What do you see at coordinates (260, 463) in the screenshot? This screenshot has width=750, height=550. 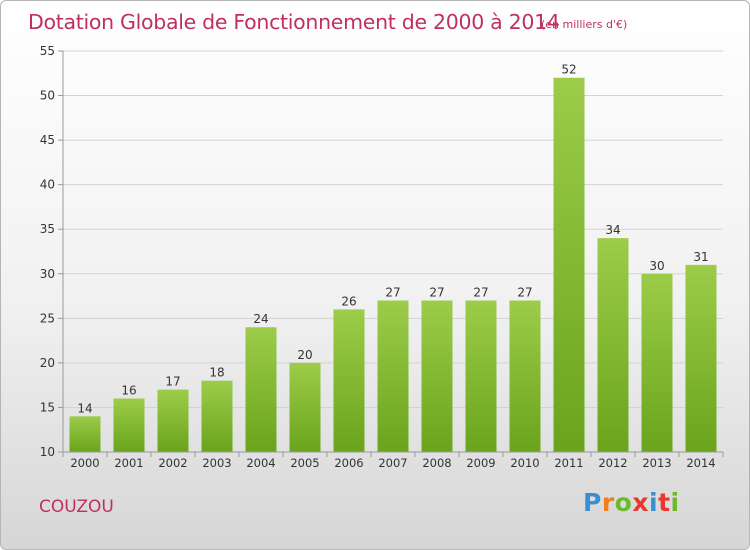 I see `x-tick-label: 2004` at bounding box center [260, 463].